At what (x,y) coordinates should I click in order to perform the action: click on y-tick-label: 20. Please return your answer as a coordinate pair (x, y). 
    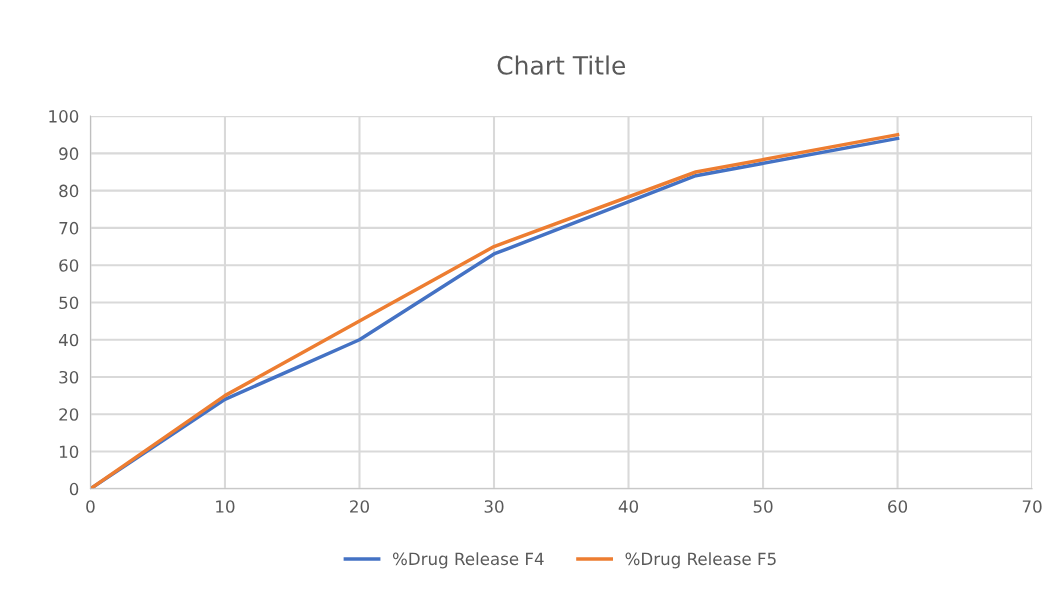
    Looking at the image, I should click on (69, 414).